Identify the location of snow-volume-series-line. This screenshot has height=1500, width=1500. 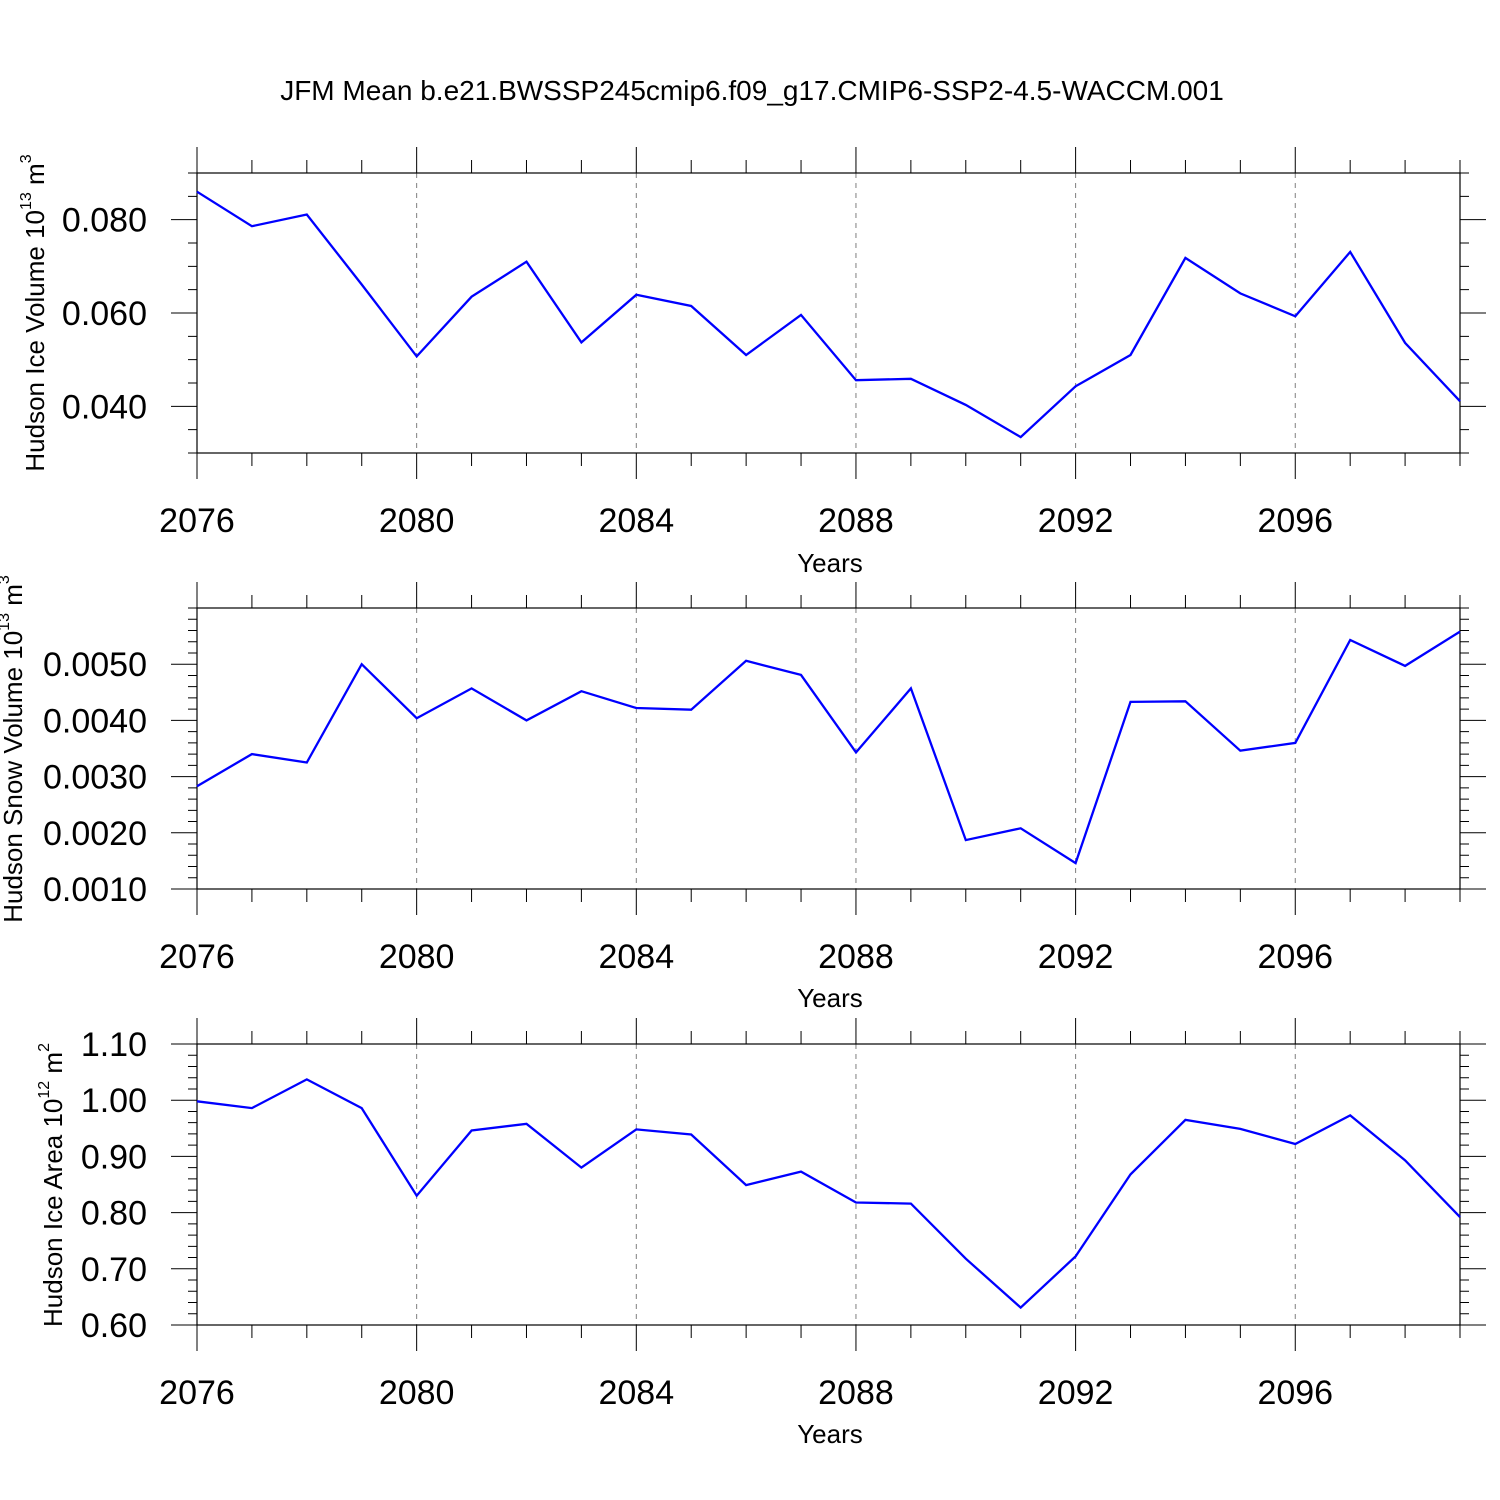
(828, 747).